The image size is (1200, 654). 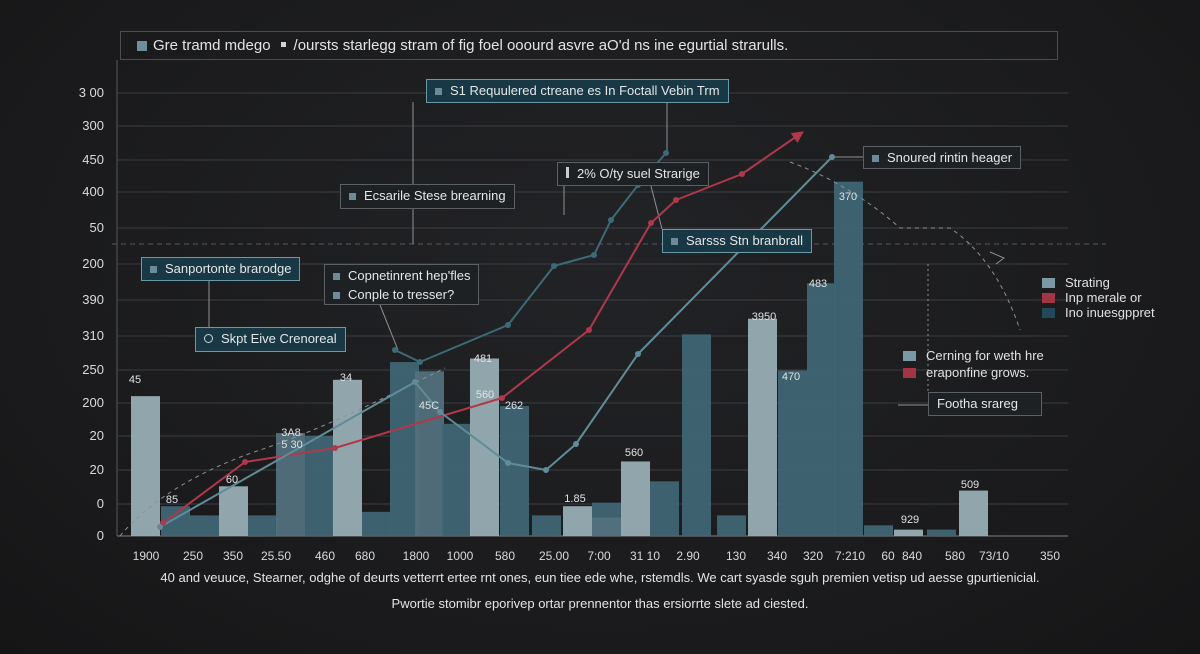 I want to click on x-tick-label: 250, so click(x=193, y=556).